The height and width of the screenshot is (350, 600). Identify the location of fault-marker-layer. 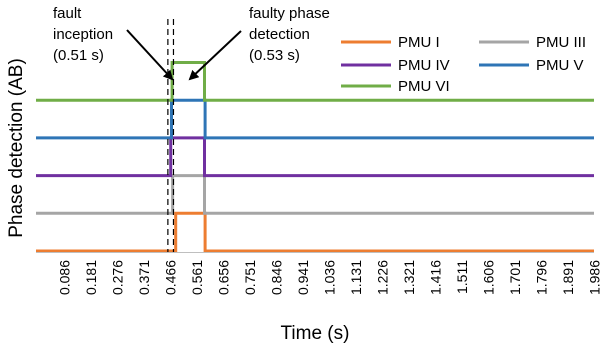
(171, 135).